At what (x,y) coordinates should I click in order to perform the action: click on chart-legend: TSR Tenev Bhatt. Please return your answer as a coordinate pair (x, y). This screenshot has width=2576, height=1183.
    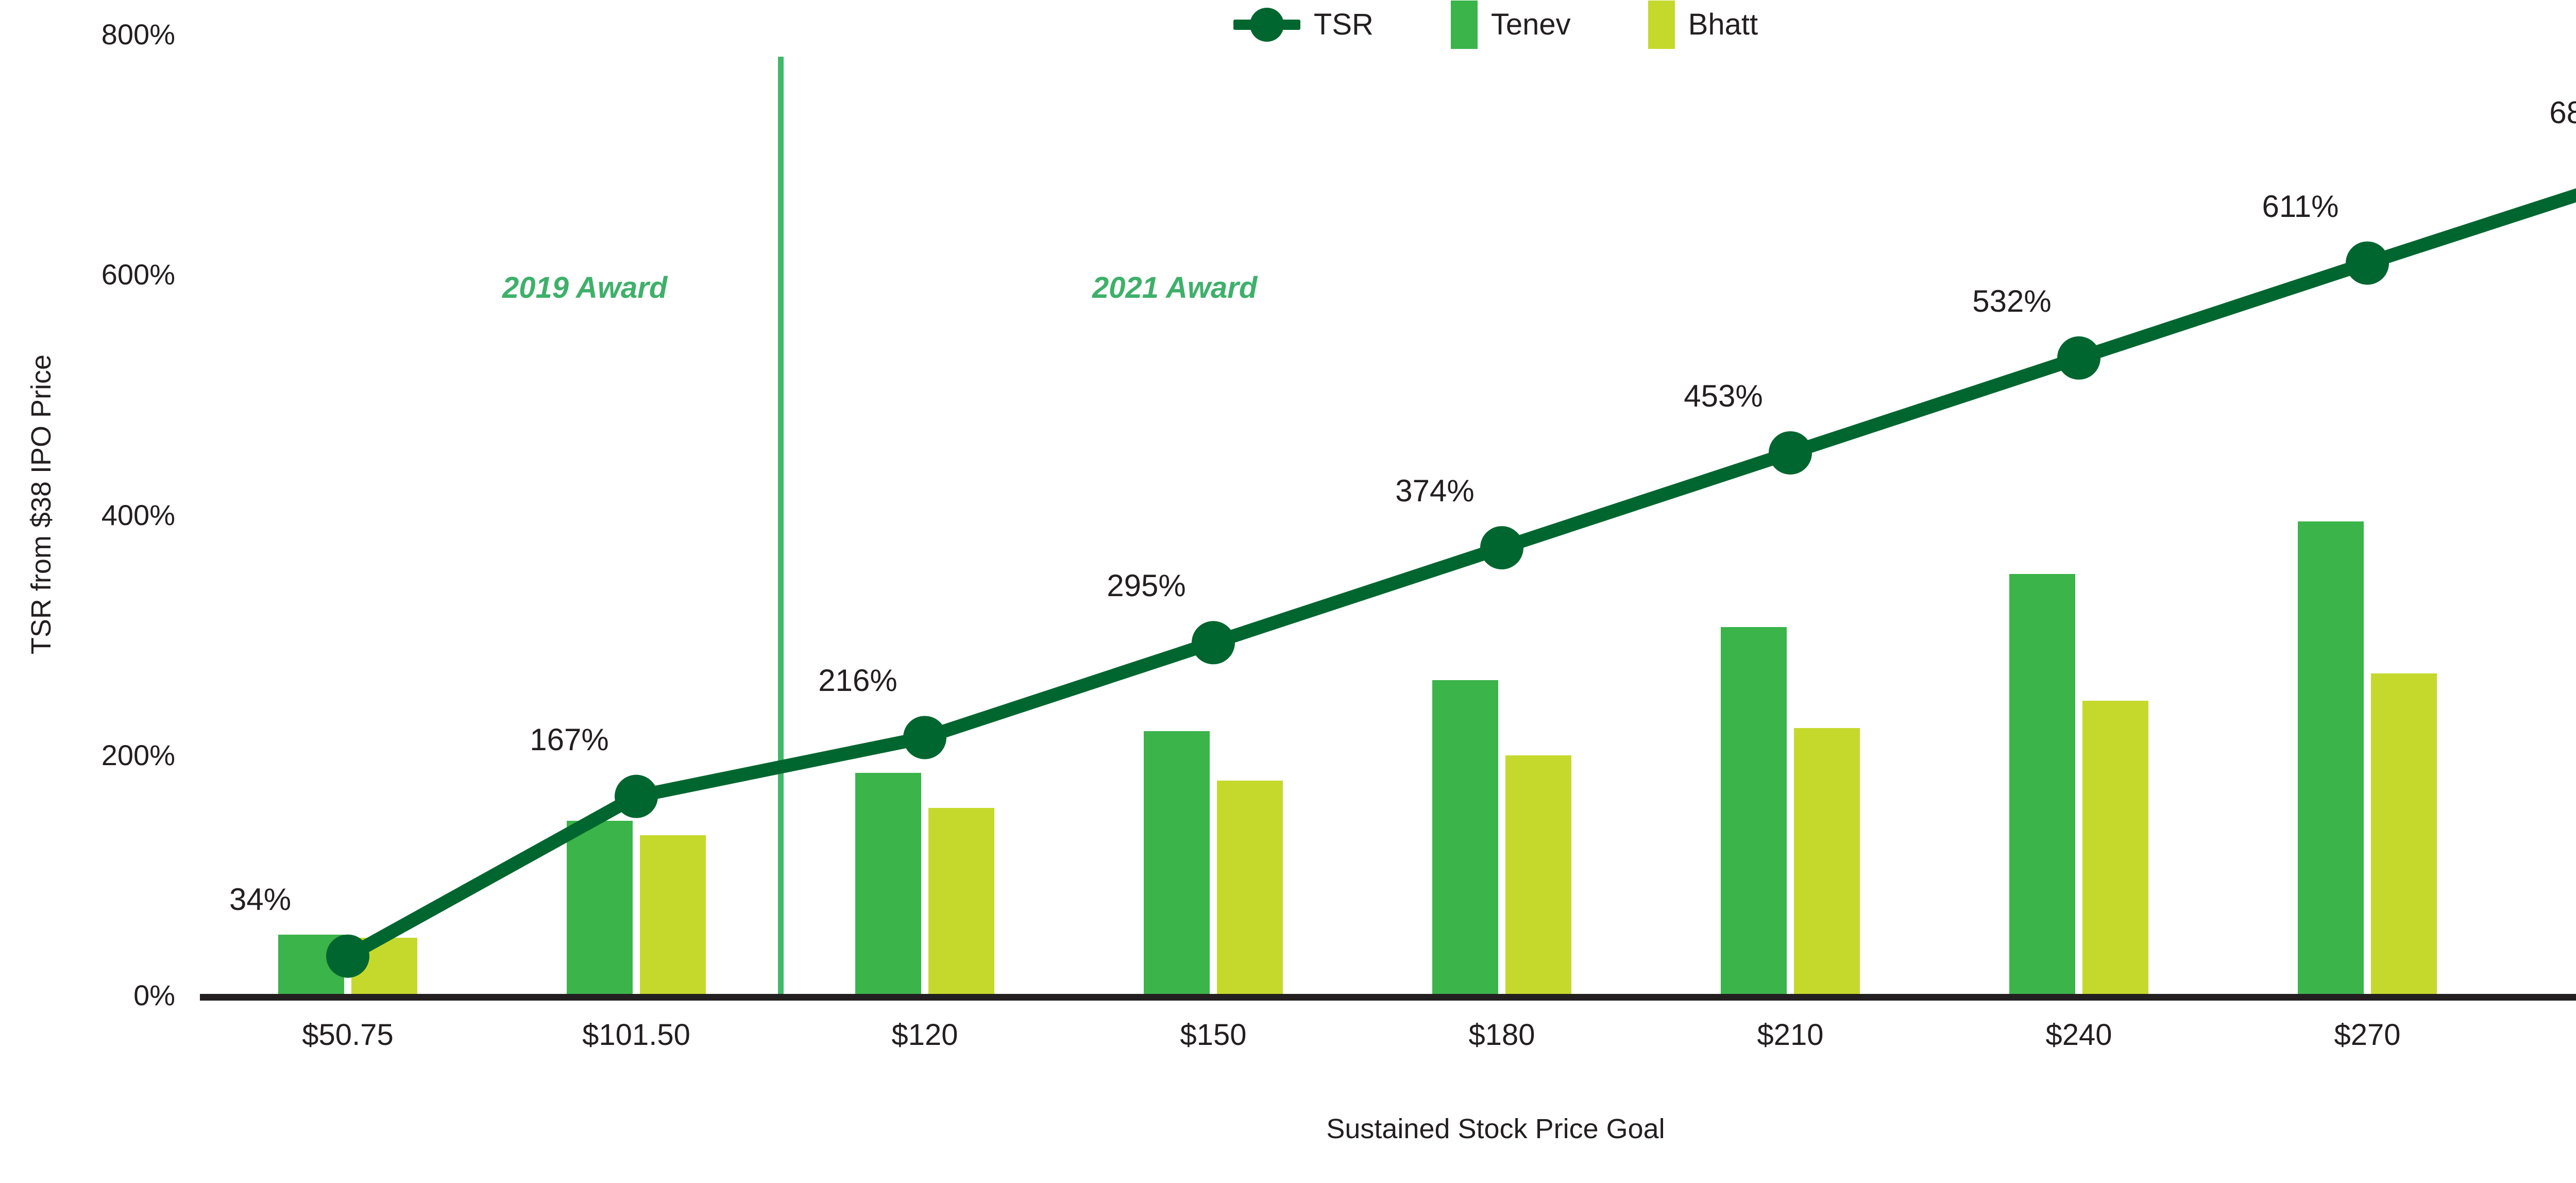
    Looking at the image, I should click on (1288, 24).